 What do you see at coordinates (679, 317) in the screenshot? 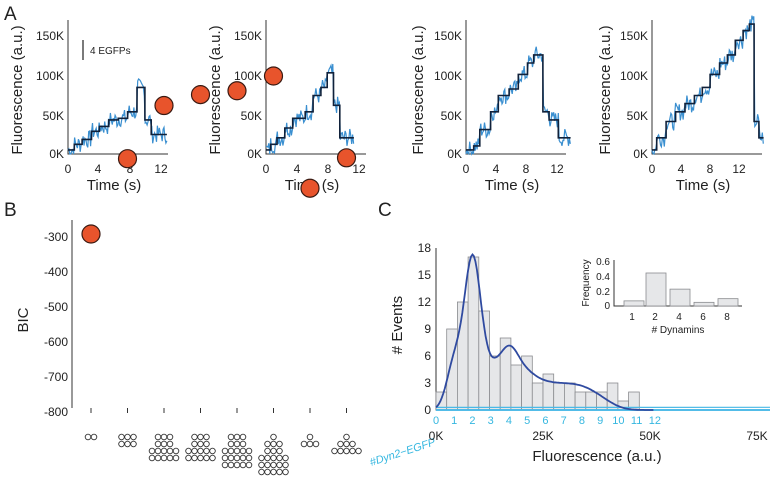
I see `inset-xtick-4: 4` at bounding box center [679, 317].